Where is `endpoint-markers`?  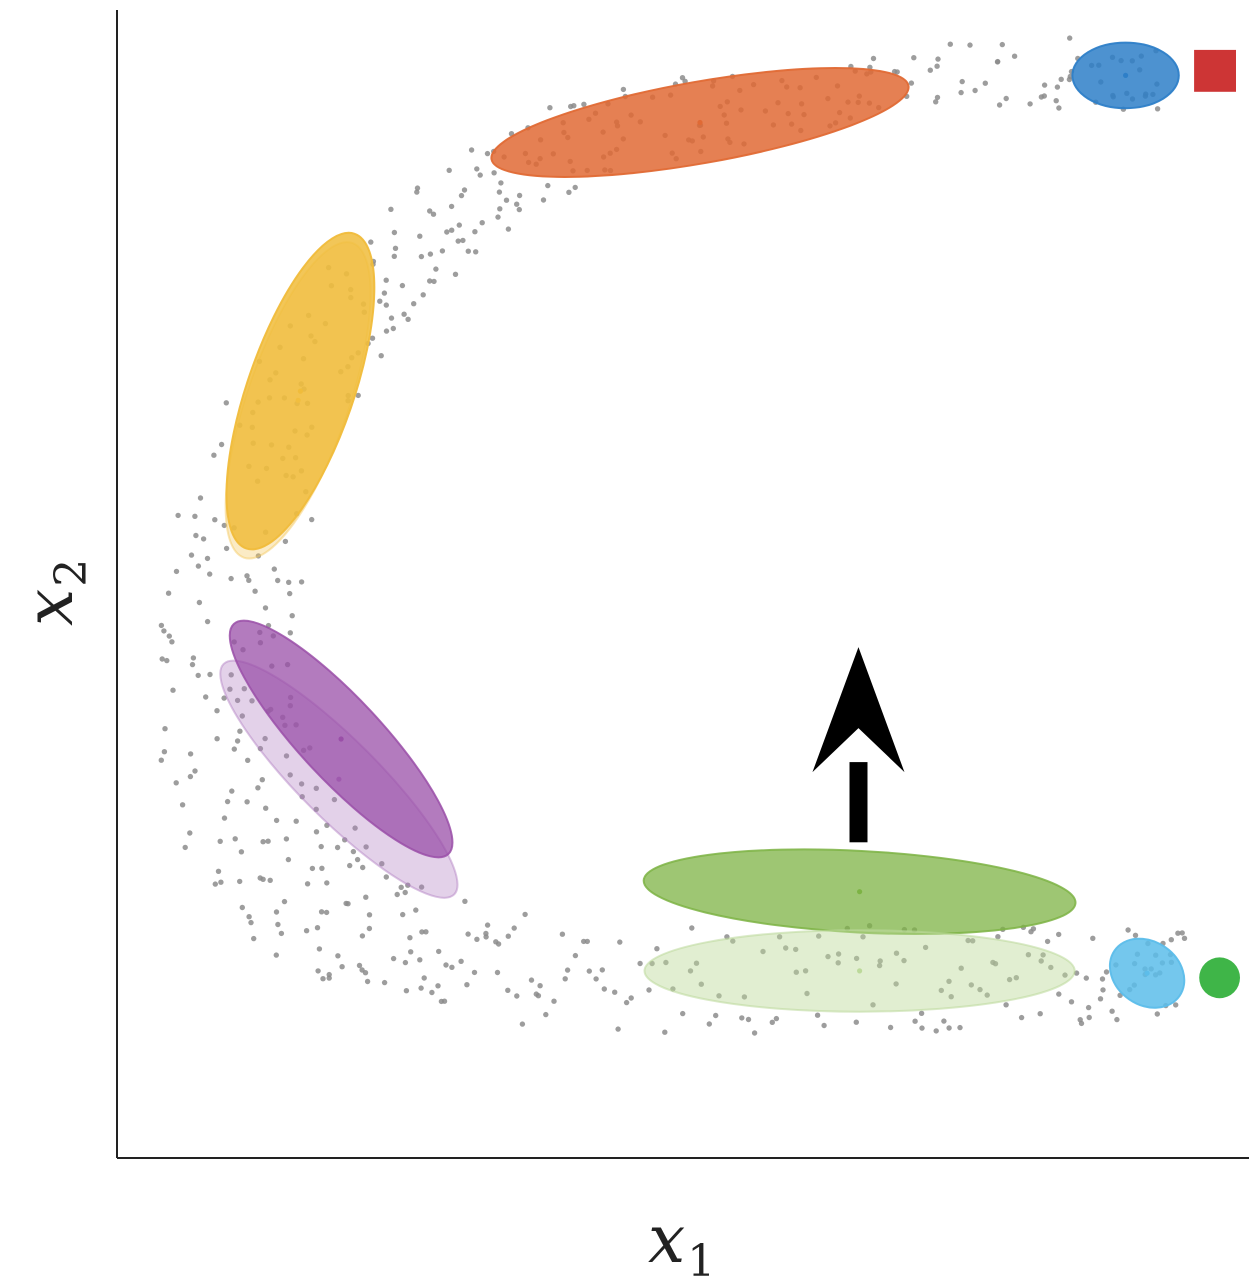
endpoint-markers is located at coordinates (1217, 524).